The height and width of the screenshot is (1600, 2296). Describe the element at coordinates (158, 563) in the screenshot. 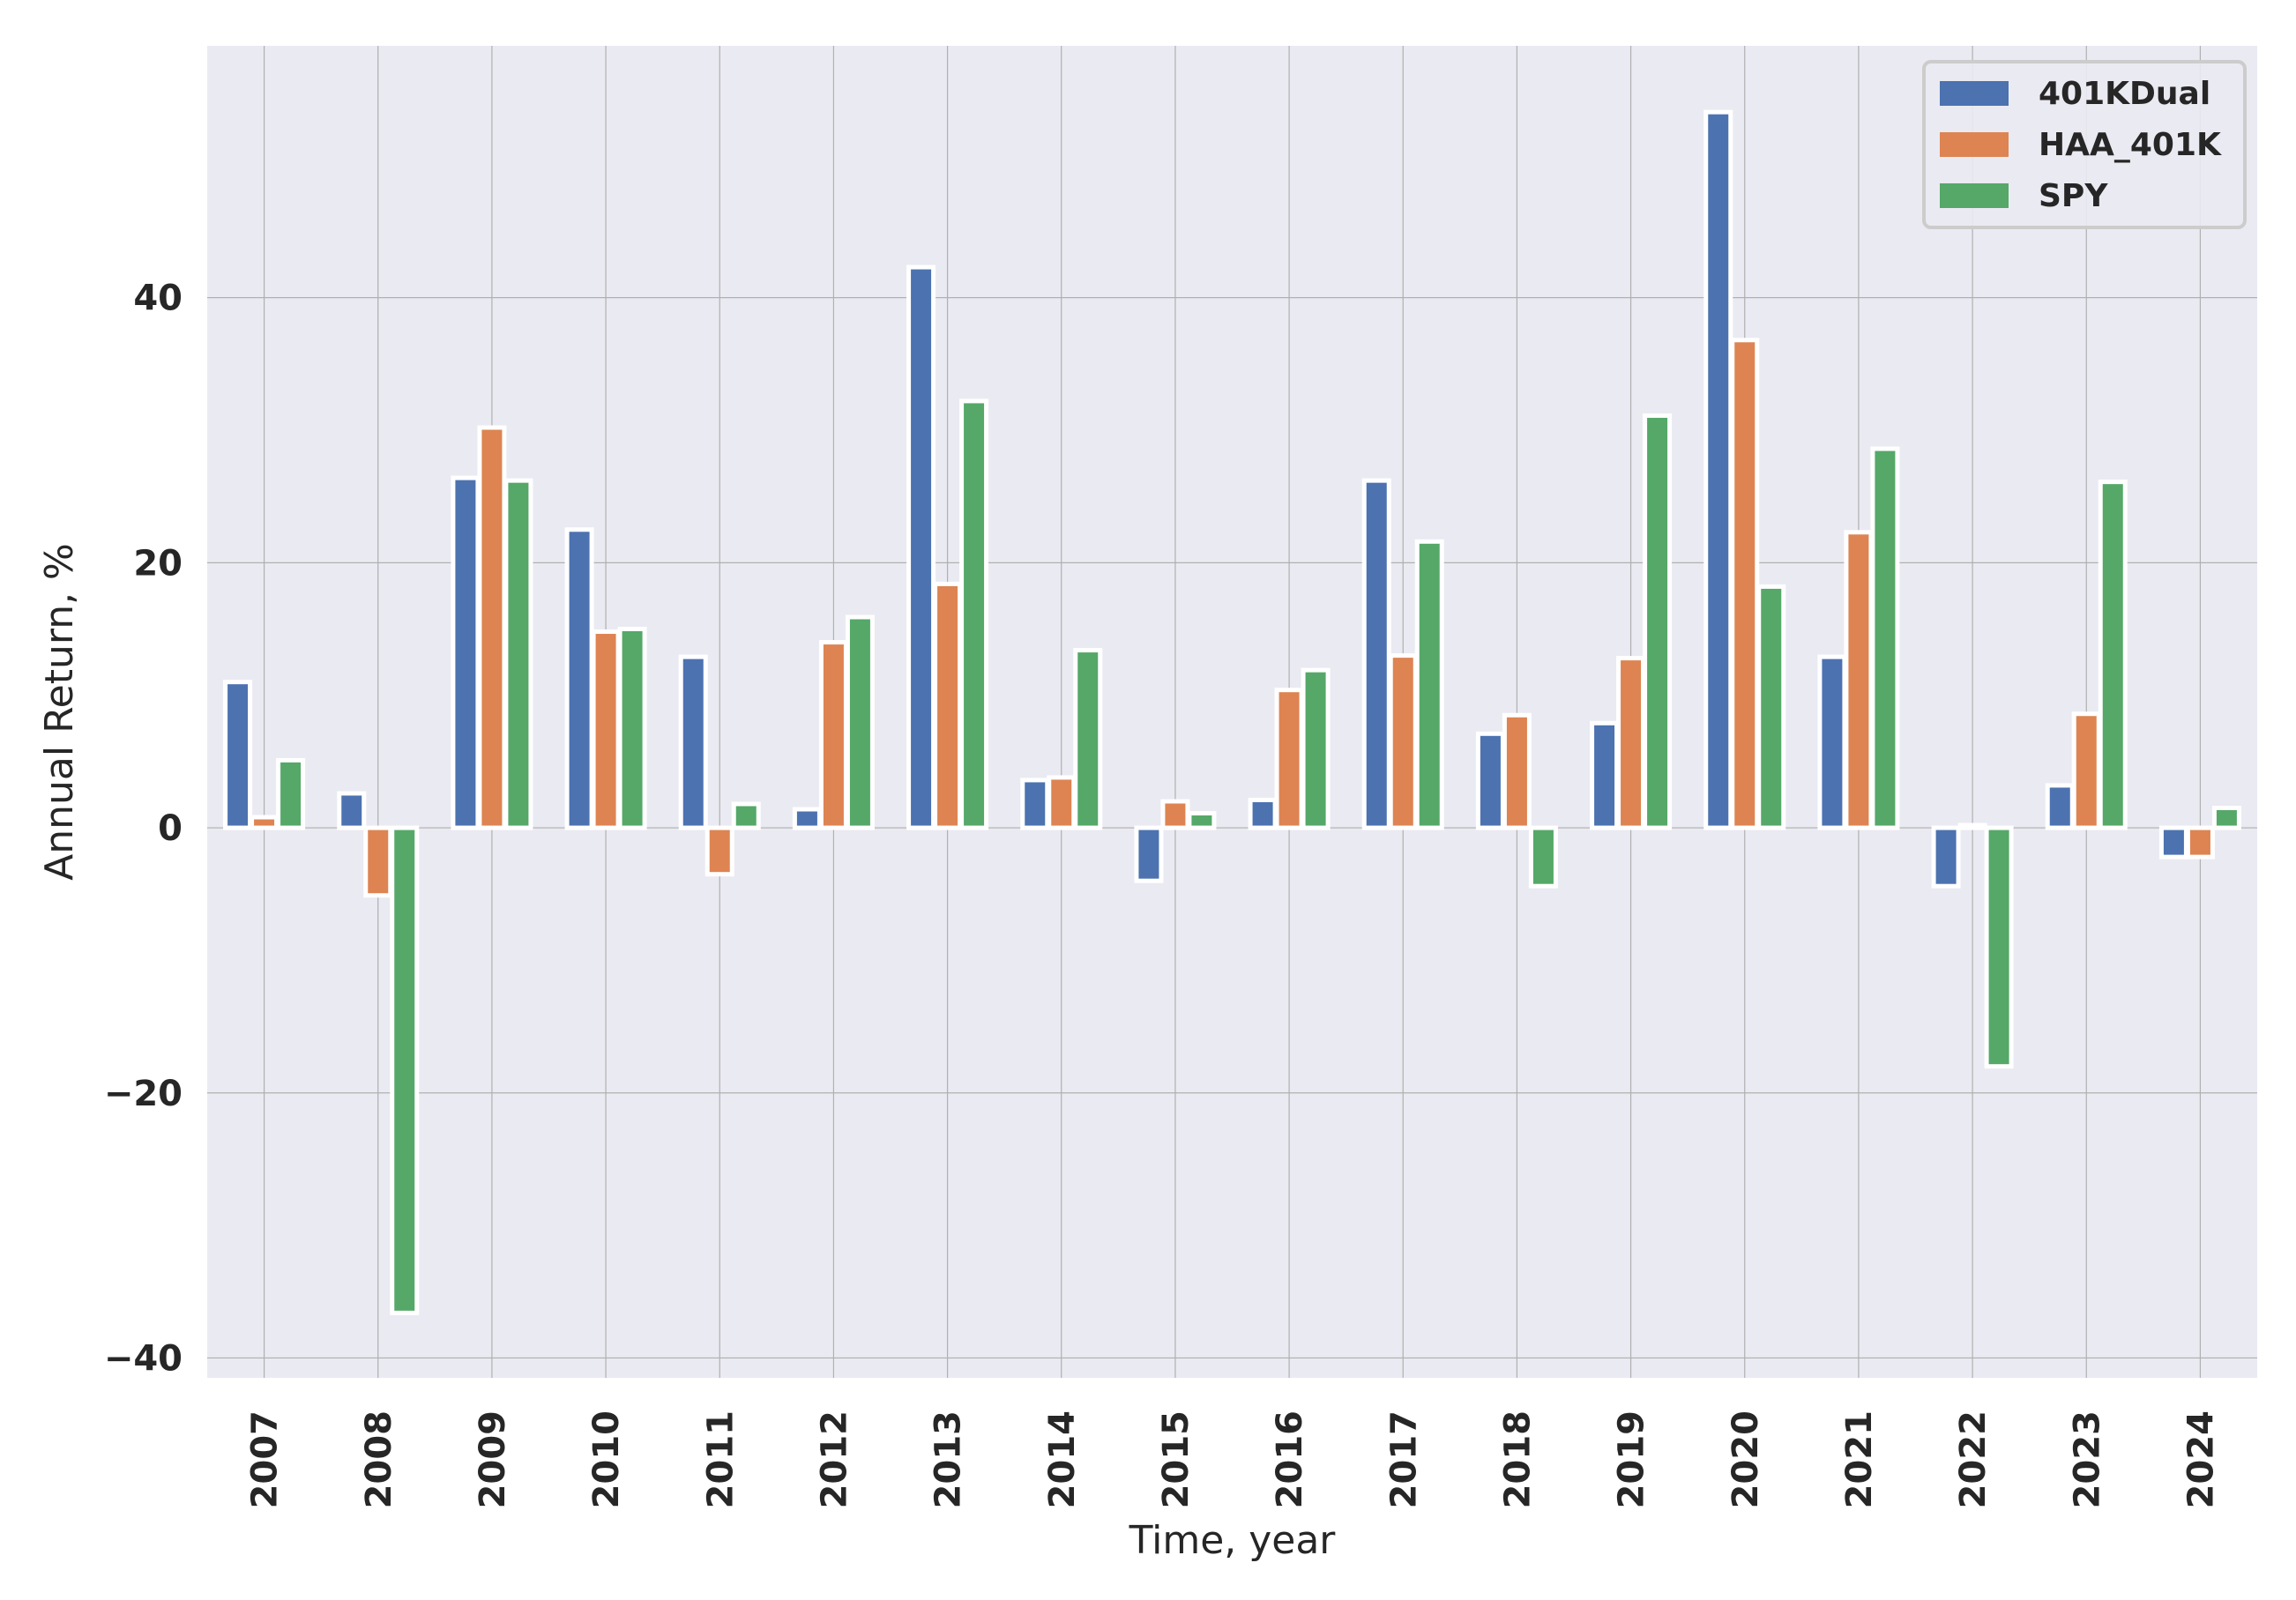

I see `y-tick-label: 20` at that location.